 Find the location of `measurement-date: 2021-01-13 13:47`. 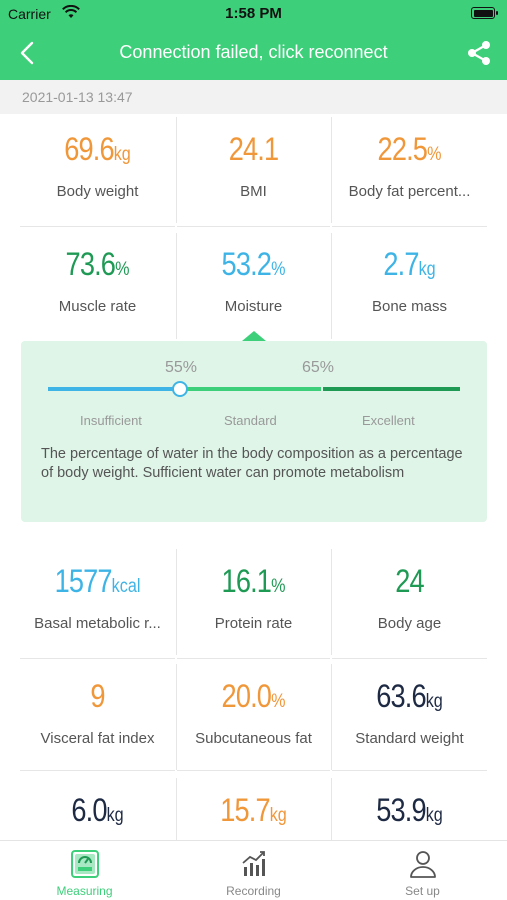

measurement-date: 2021-01-13 13:47 is located at coordinates (77, 97).